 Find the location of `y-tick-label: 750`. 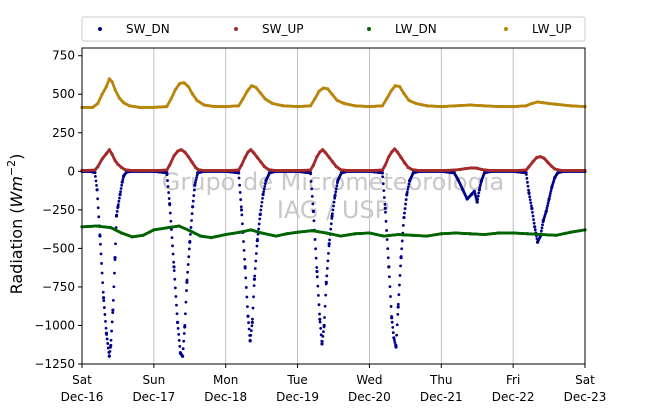

y-tick-label: 750 is located at coordinates (63, 56).